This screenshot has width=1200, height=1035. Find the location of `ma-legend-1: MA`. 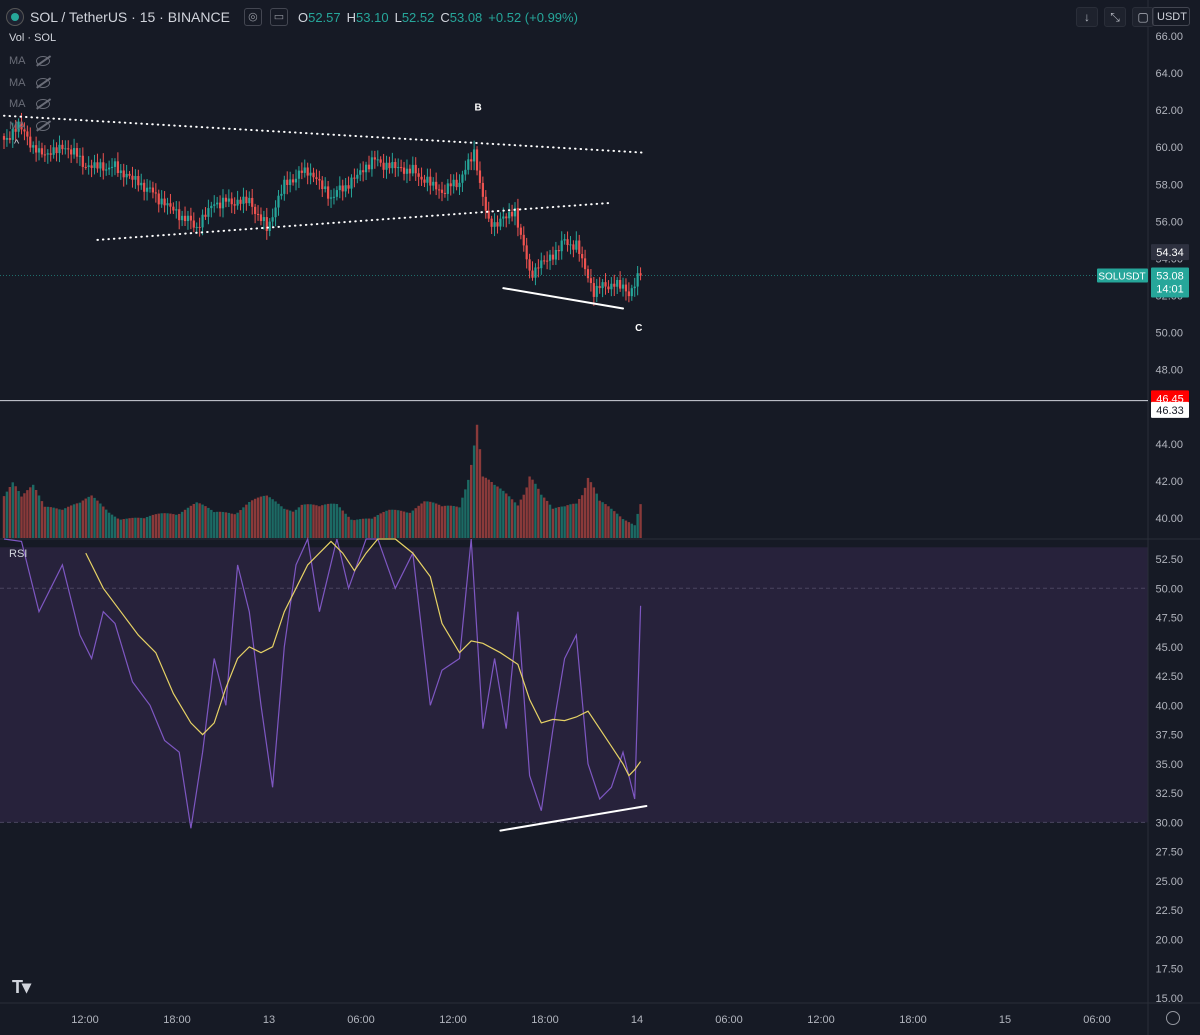

ma-legend-1: MA is located at coordinates (29, 61).